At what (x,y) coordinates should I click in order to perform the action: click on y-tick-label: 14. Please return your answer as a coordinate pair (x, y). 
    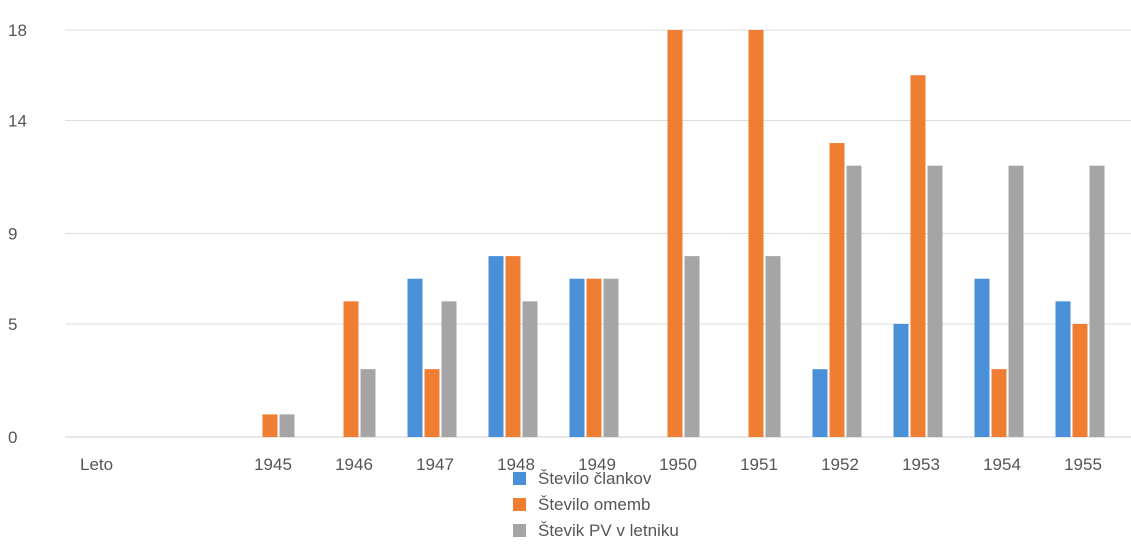
    Looking at the image, I should click on (17, 120).